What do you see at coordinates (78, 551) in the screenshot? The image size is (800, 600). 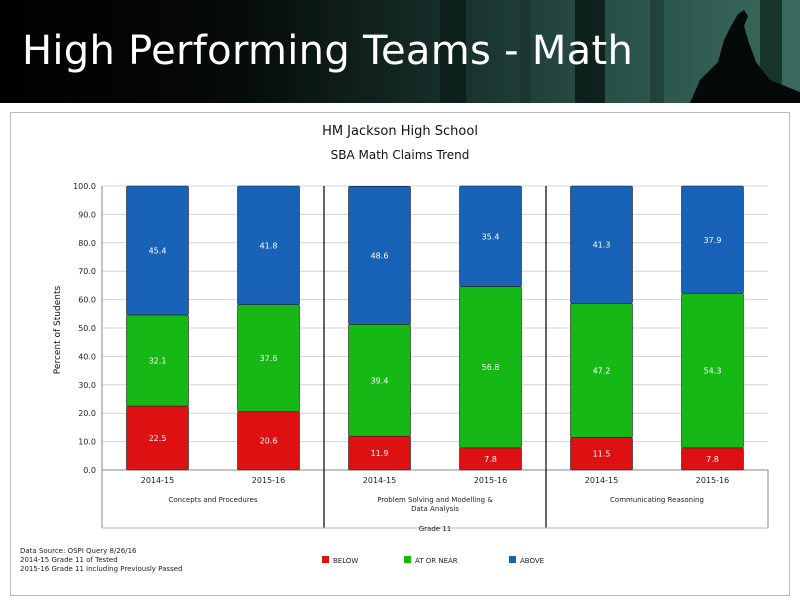 I see `footnote-line: Data Source: OSPI Query 8/26/16` at bounding box center [78, 551].